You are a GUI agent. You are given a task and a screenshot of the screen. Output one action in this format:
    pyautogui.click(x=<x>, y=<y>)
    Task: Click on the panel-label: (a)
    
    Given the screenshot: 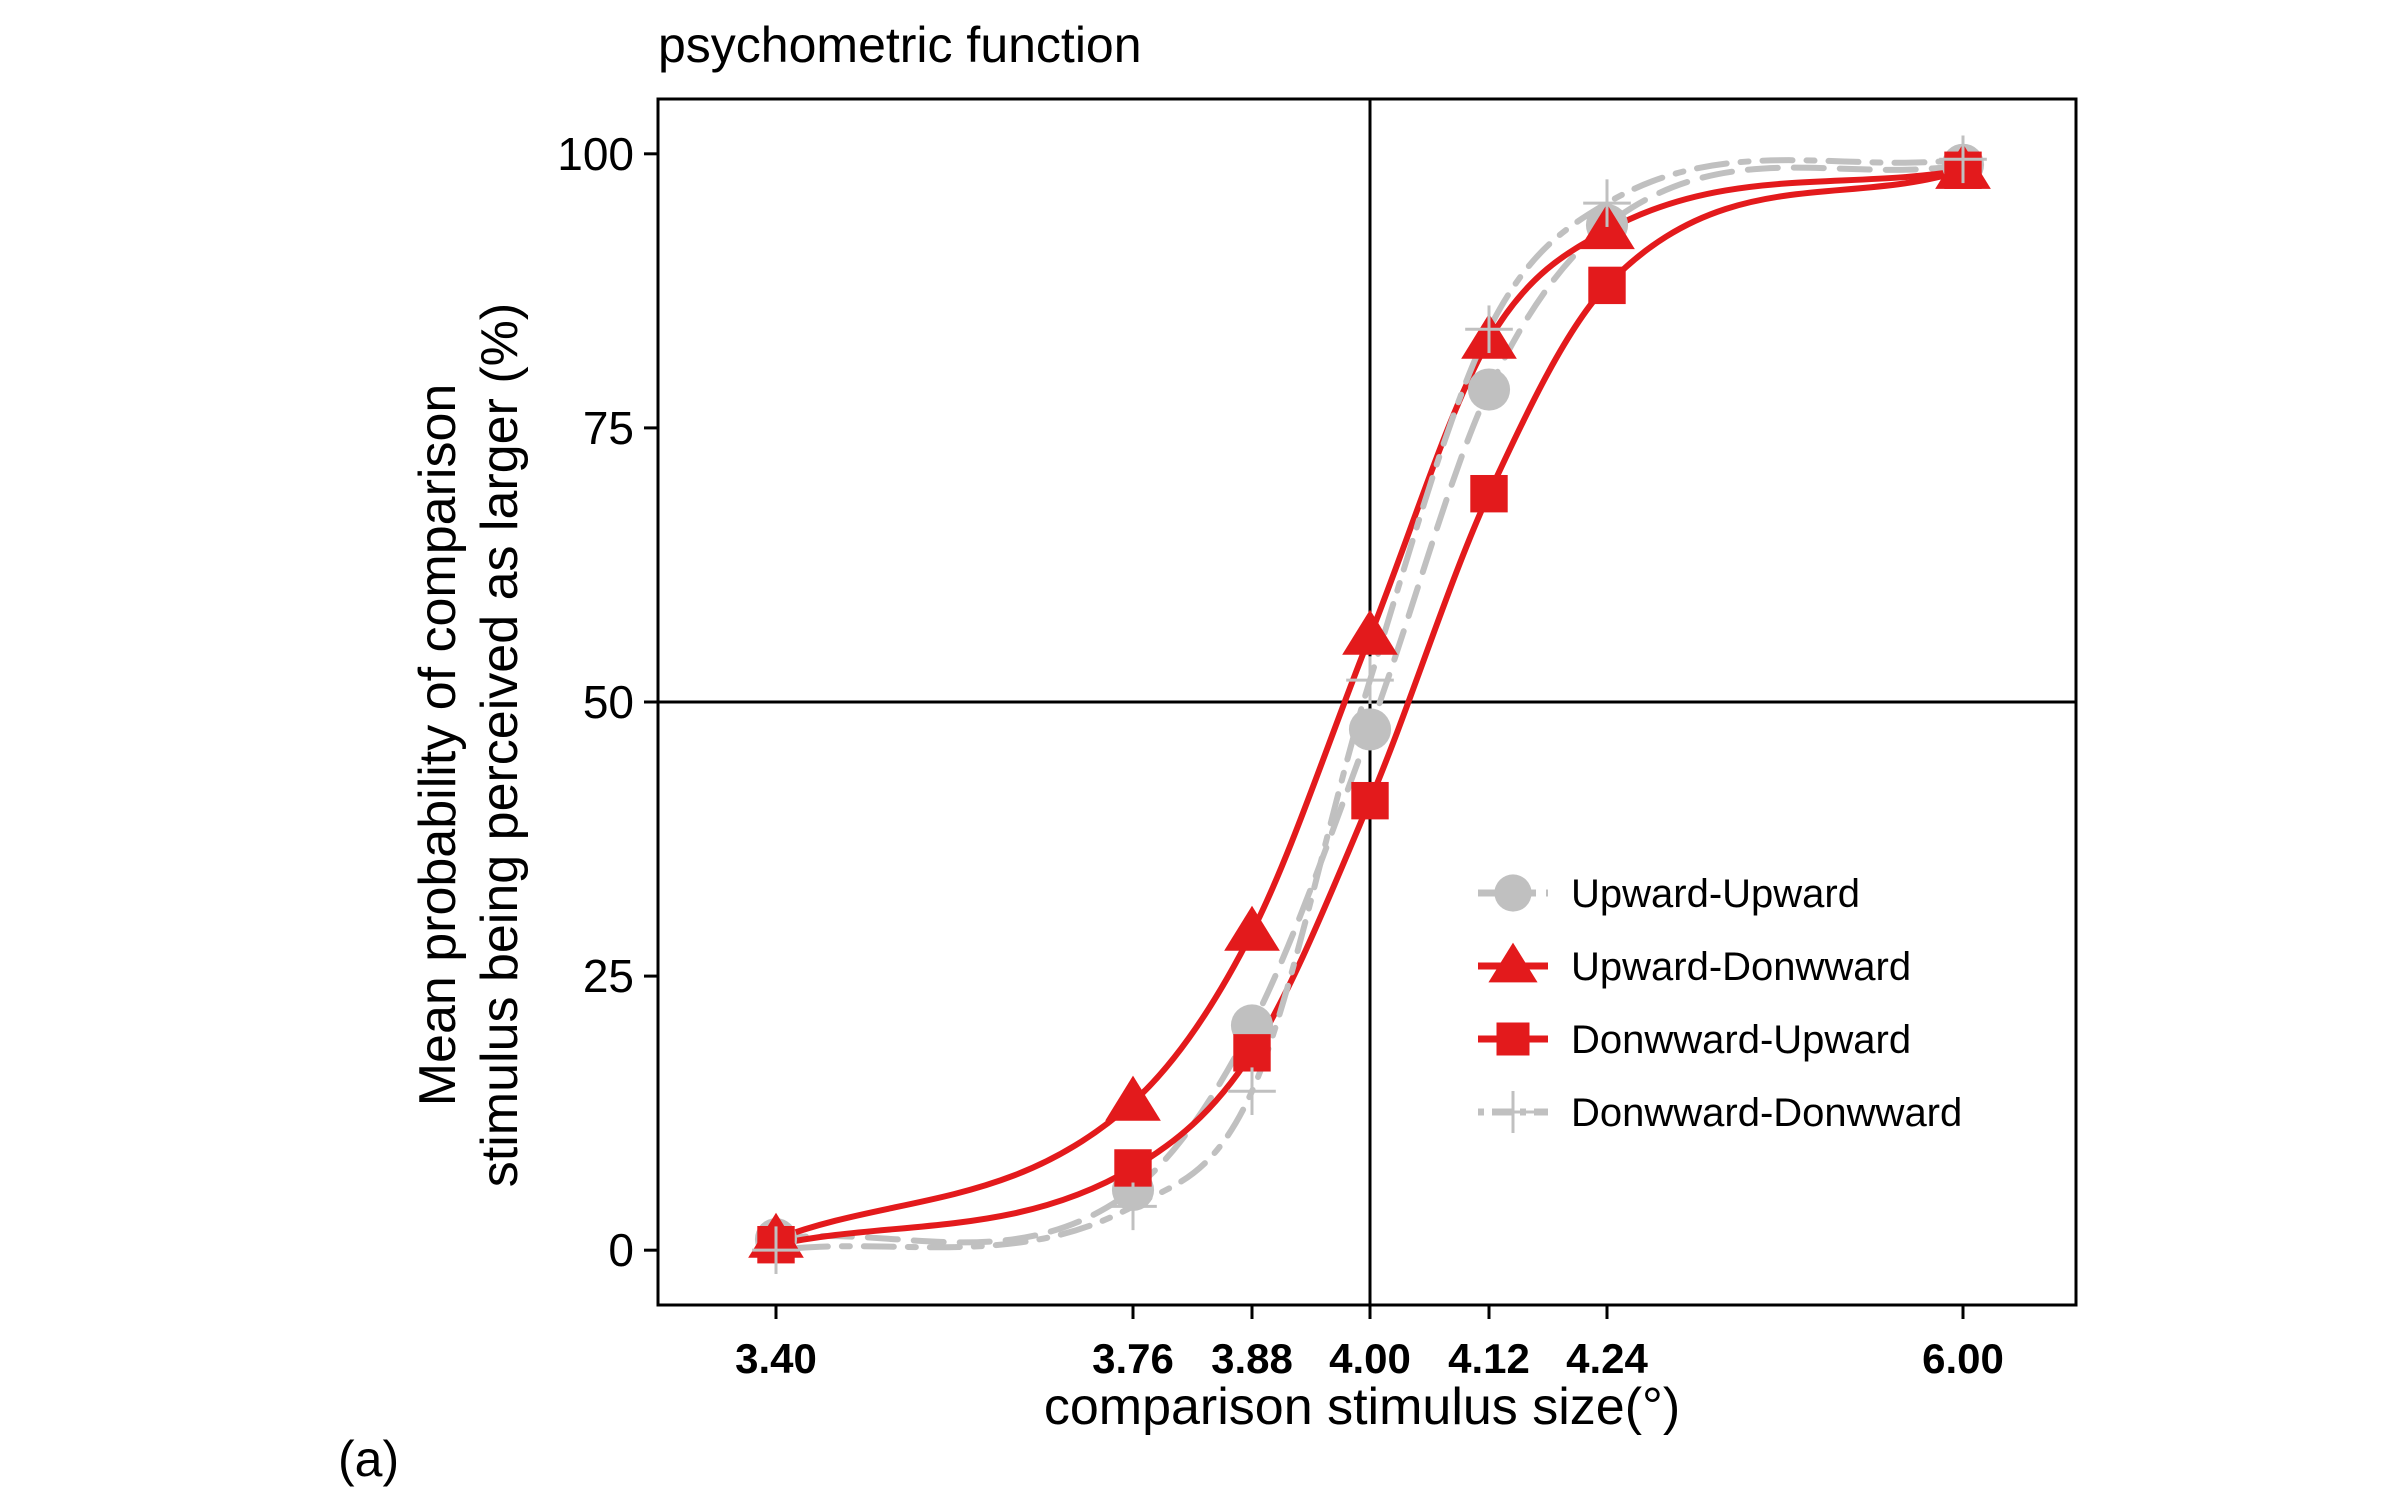 What is the action you would take?
    pyautogui.click(x=368, y=1459)
    